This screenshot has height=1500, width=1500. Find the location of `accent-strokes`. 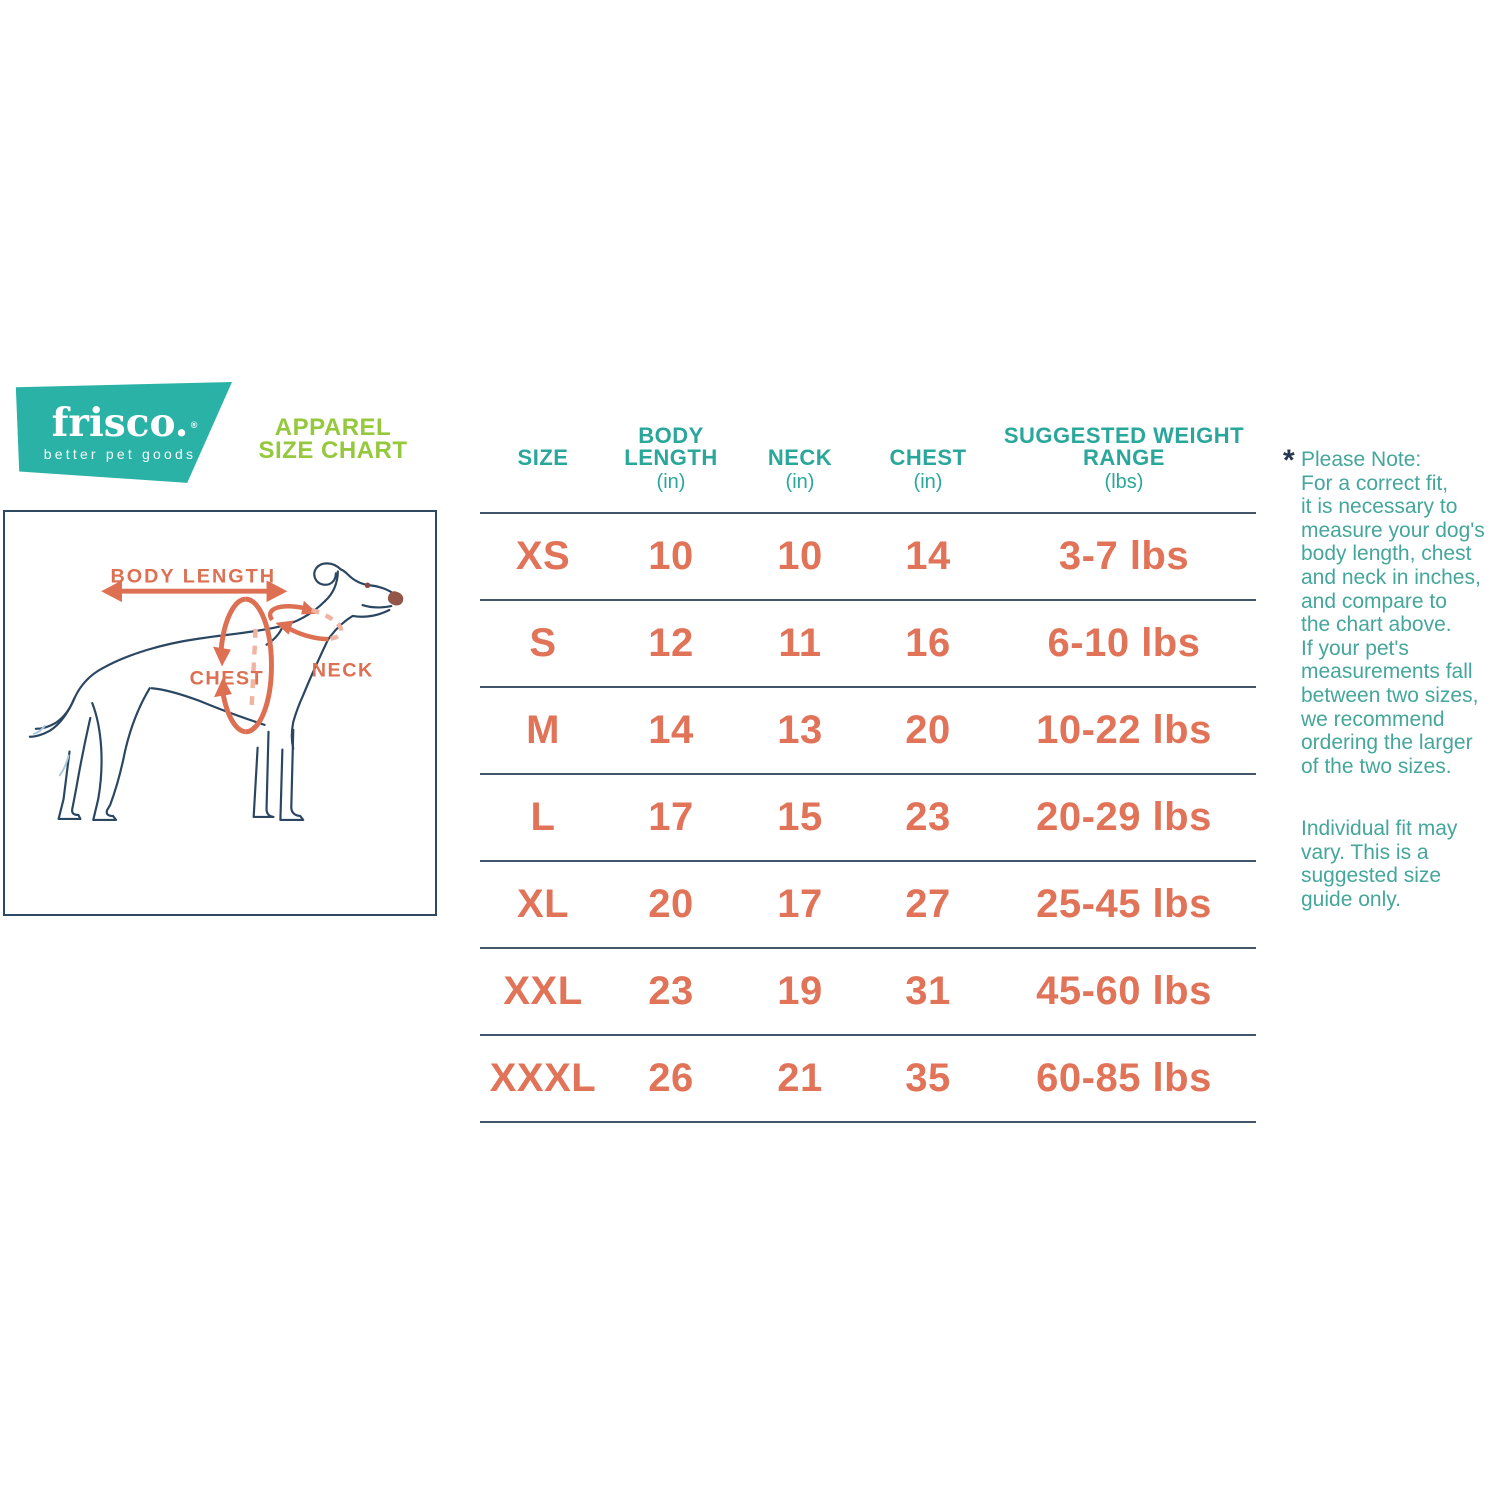

accent-strokes is located at coordinates (51, 750).